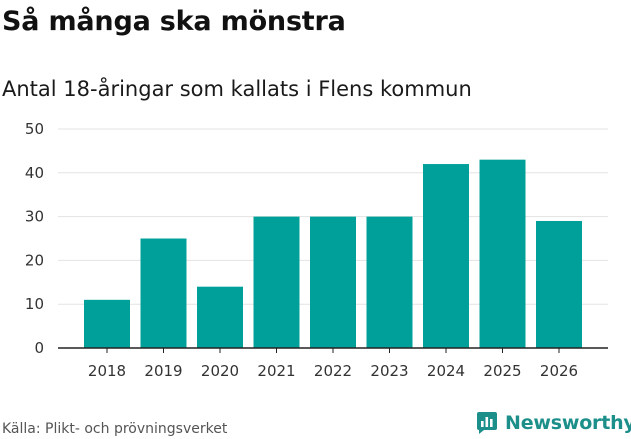  I want to click on x-tick-label: 2021, so click(276, 371).